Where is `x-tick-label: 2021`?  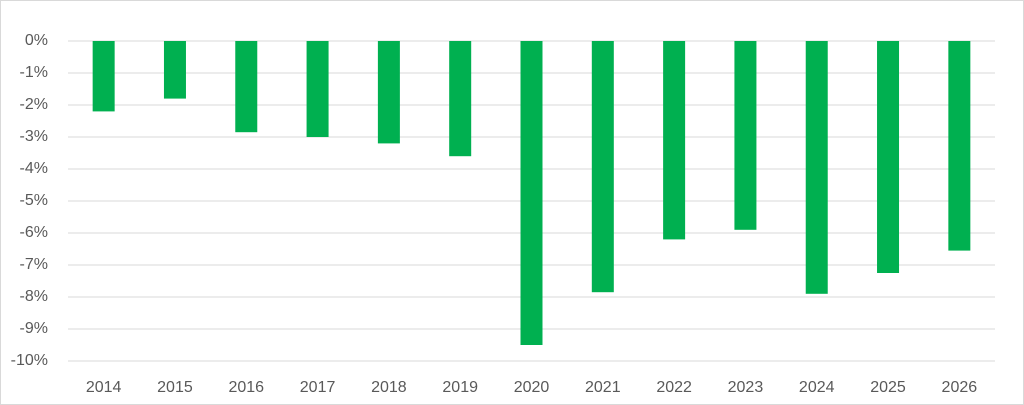 x-tick-label: 2021 is located at coordinates (603, 387).